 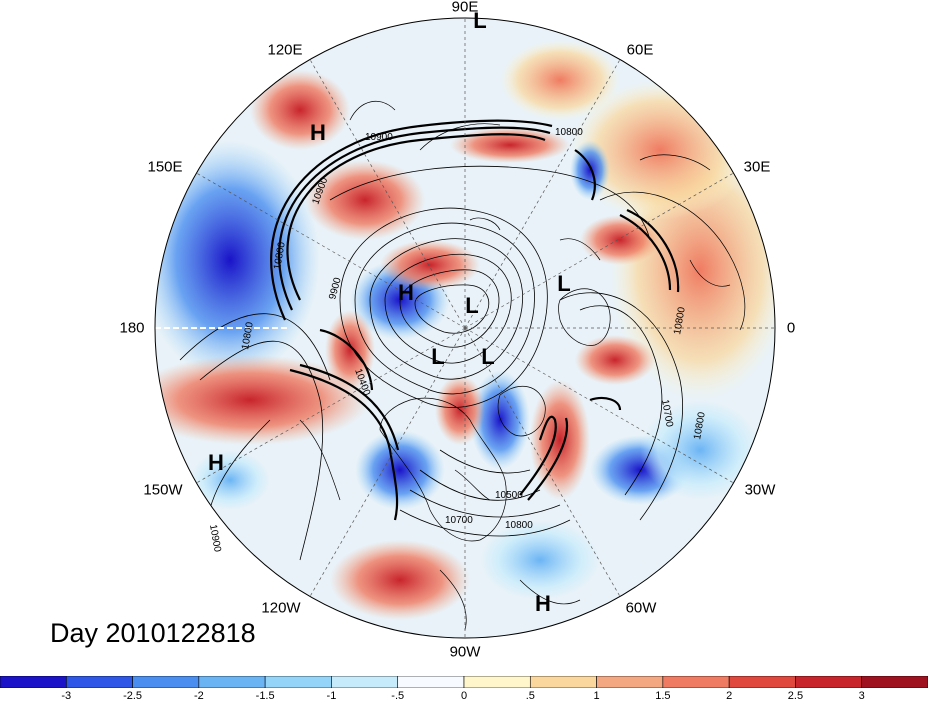 What do you see at coordinates (641, 608) in the screenshot?
I see `lon-label-60w: 60W` at bounding box center [641, 608].